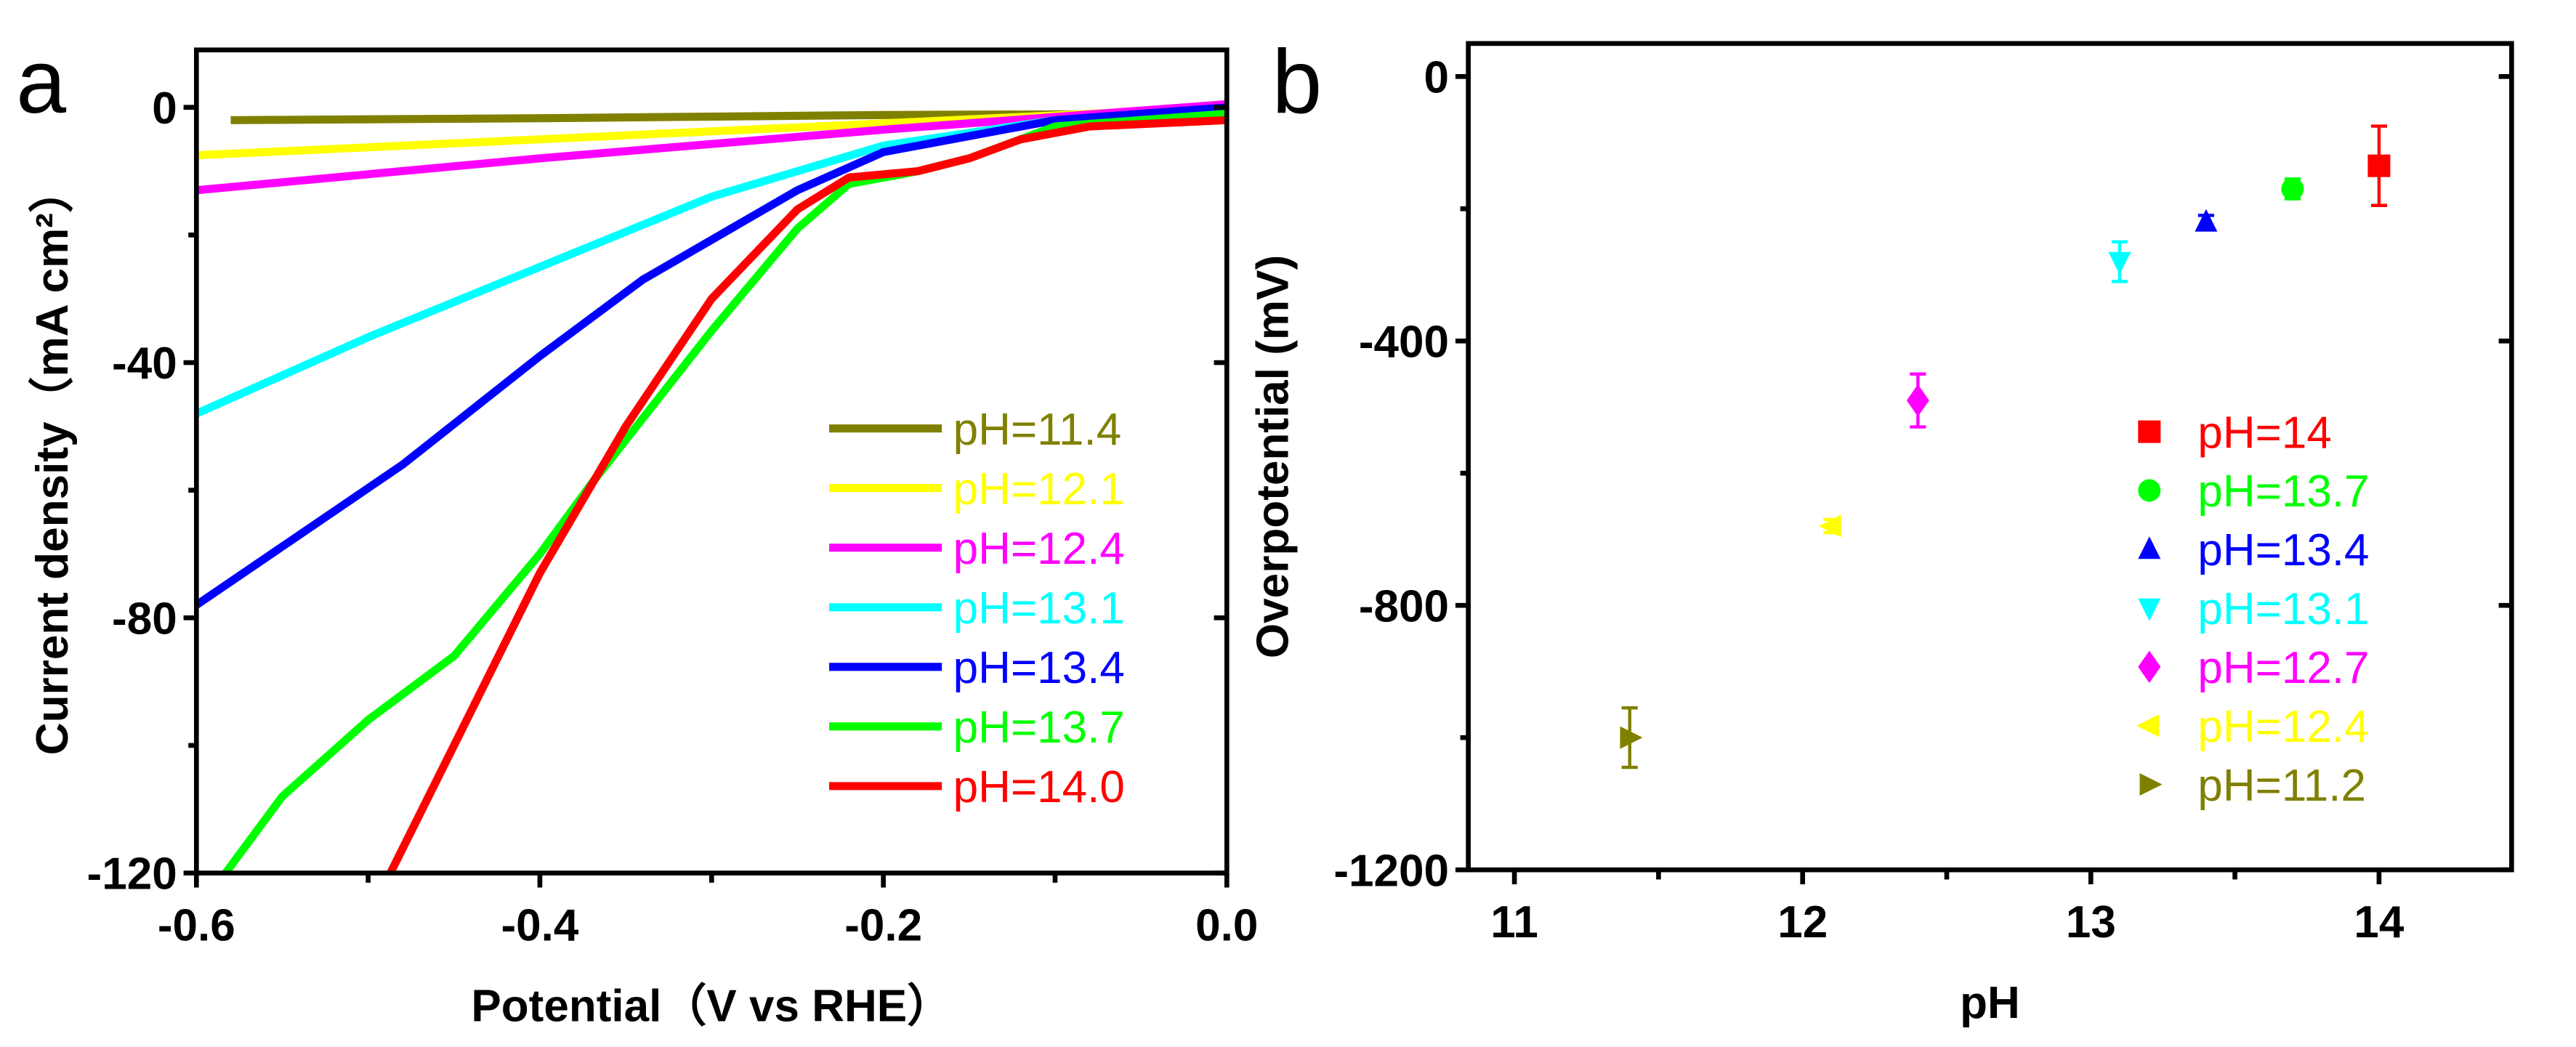 The width and height of the screenshot is (2576, 1047). What do you see at coordinates (1404, 606) in the screenshot?
I see `y-tick-label: -800` at bounding box center [1404, 606].